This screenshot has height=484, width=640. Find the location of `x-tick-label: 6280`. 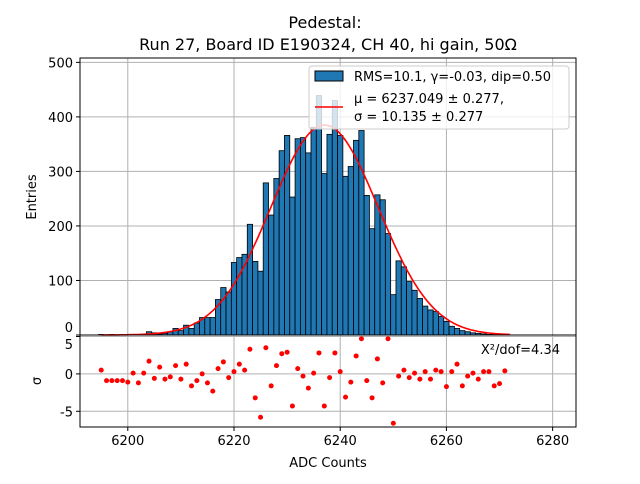

x-tick-label: 6280 is located at coordinates (552, 441).